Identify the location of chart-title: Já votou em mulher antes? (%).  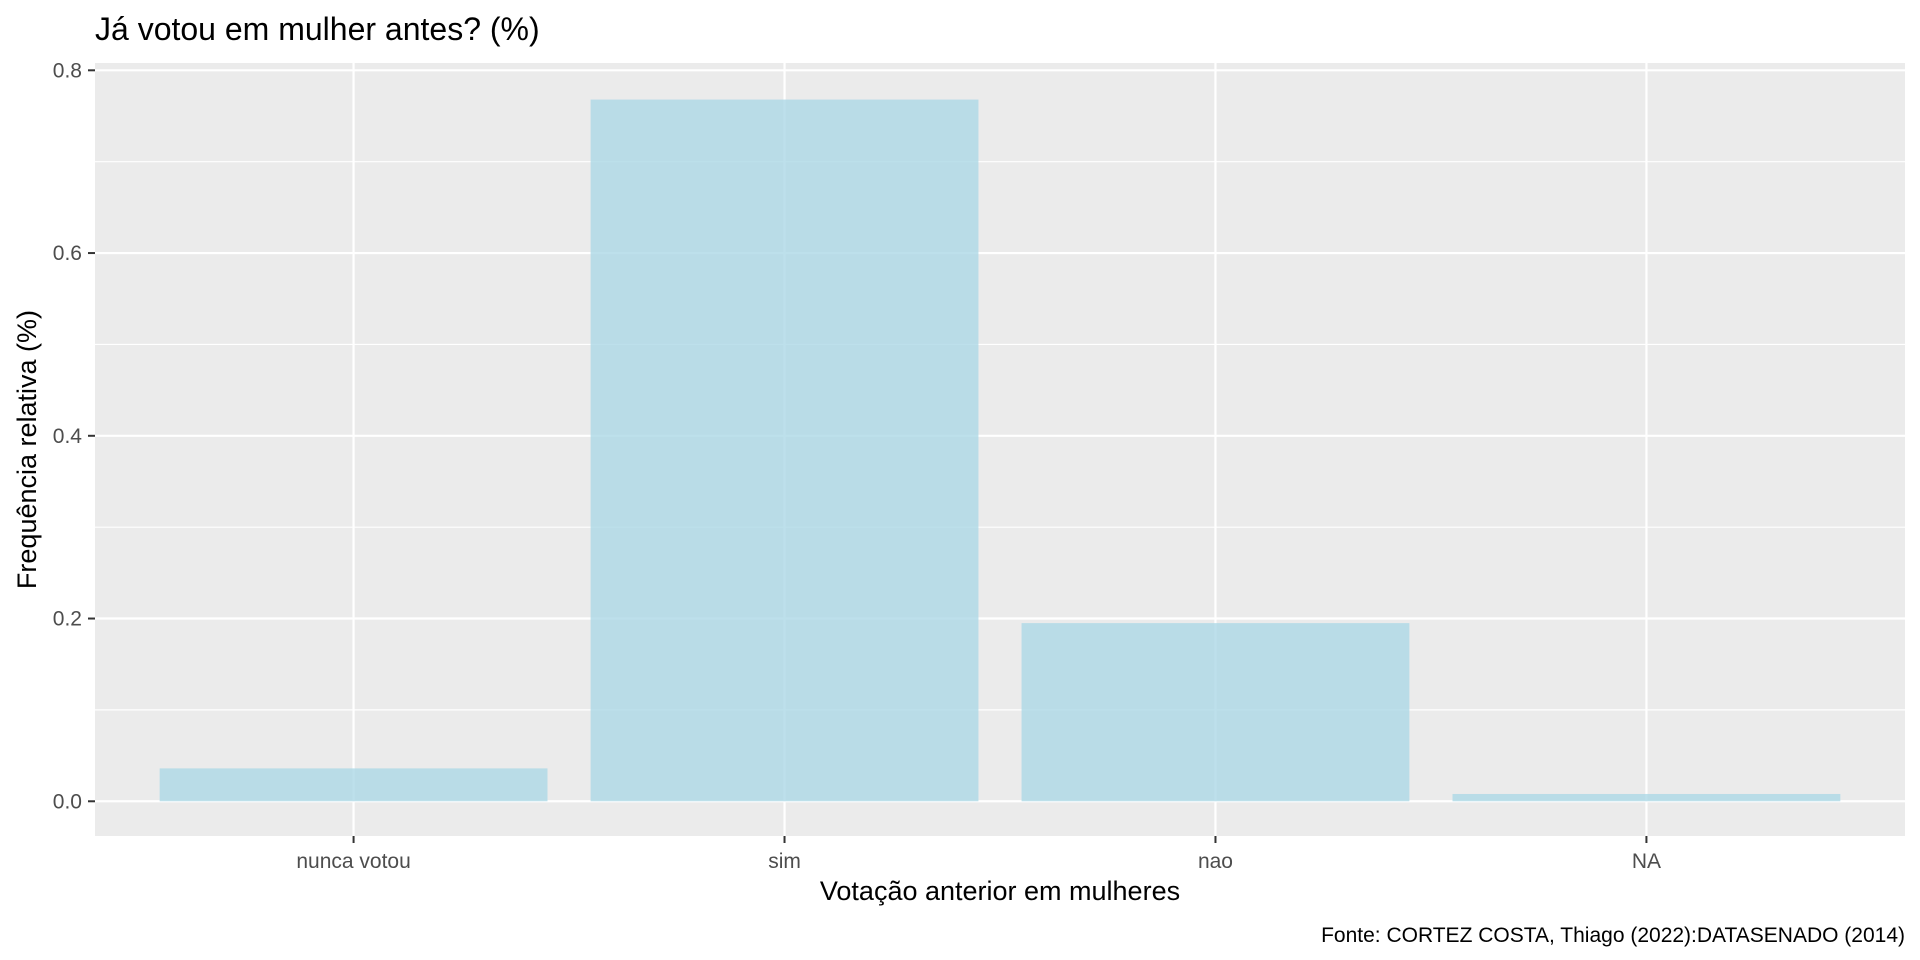
(317, 29).